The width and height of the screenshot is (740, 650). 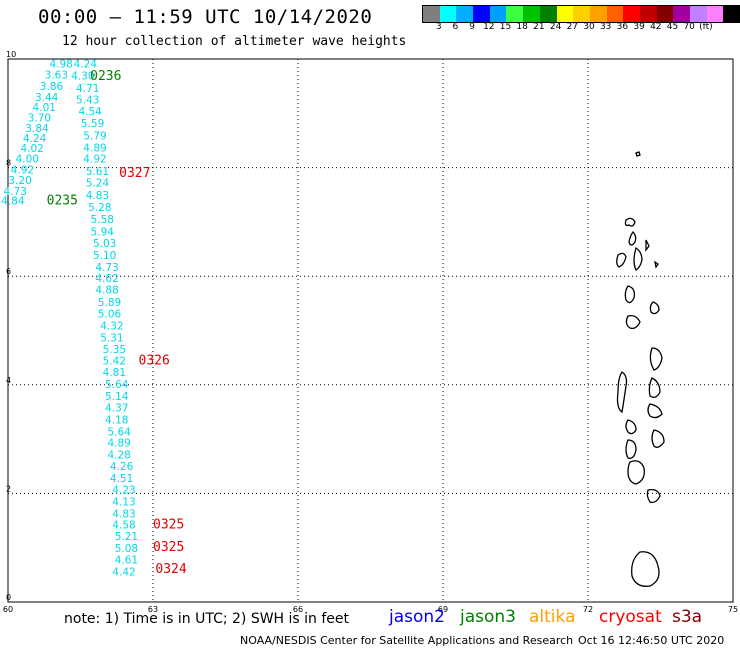 What do you see at coordinates (123, 490) in the screenshot?
I see `wave-height-value: 4.23` at bounding box center [123, 490].